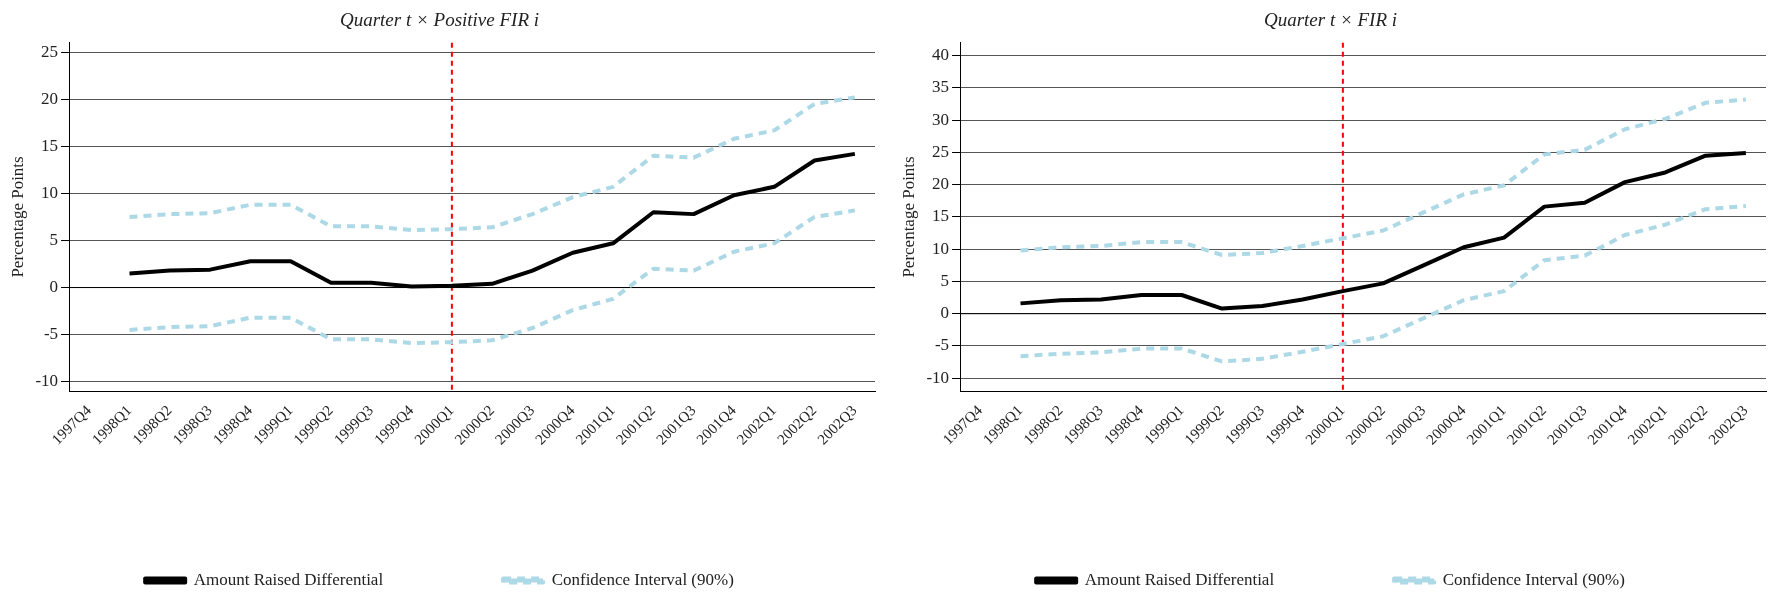  What do you see at coordinates (439, 20) in the screenshot?
I see `chart-title: Quarter t × Positive FIR i` at bounding box center [439, 20].